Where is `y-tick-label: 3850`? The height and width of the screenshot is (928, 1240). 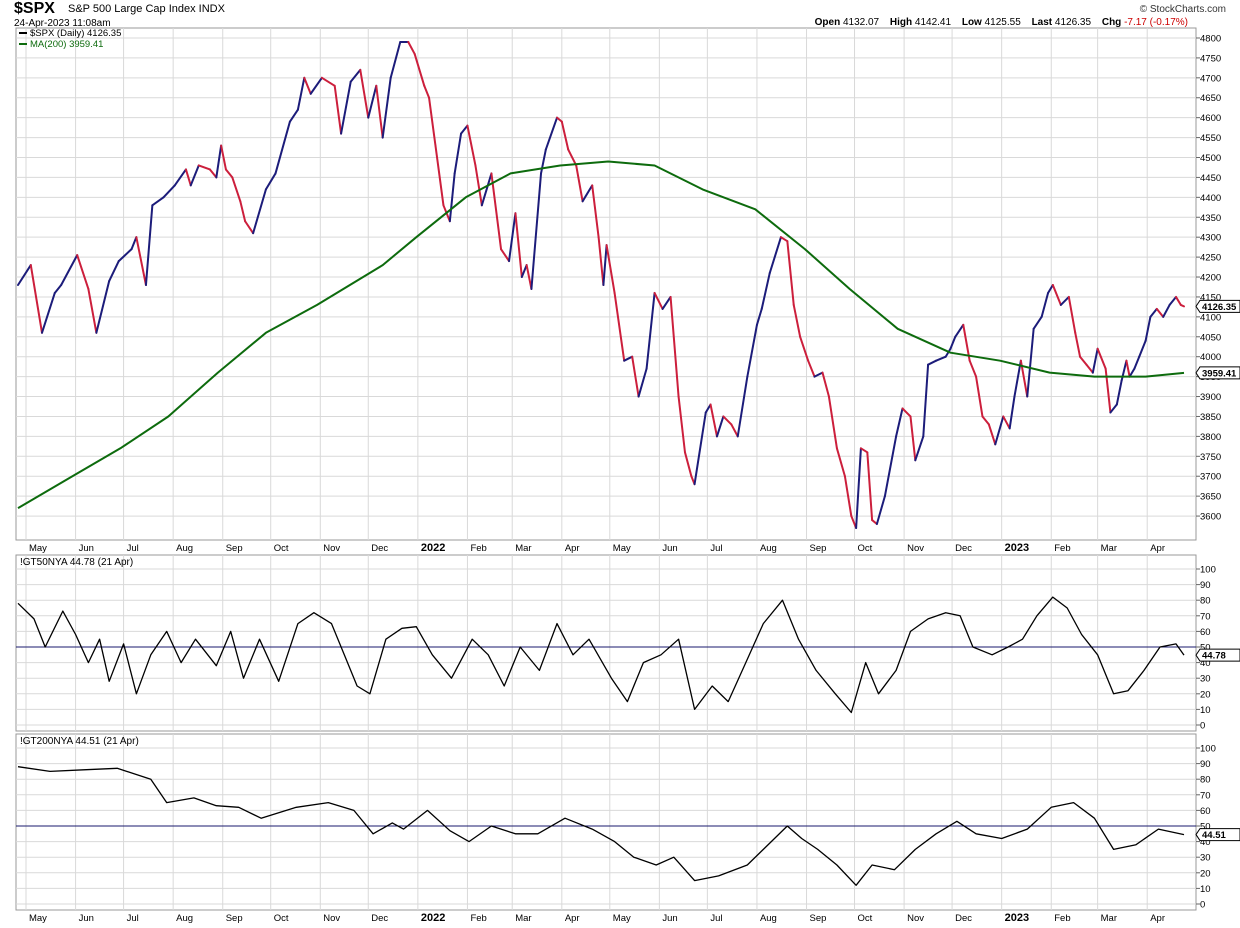 y-tick-label: 3850 is located at coordinates (1210, 417).